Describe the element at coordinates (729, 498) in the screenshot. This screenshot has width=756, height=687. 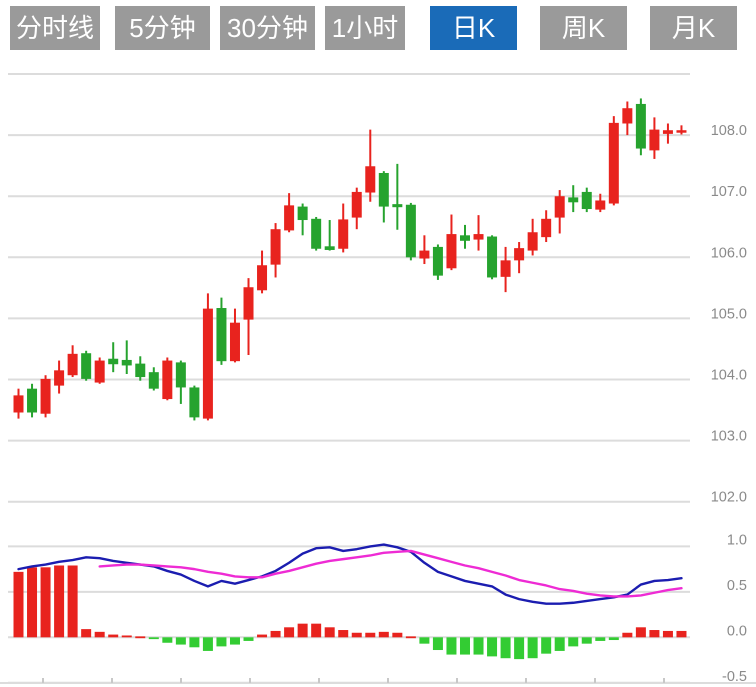
I see `axis-tick-label: 102.0` at that location.